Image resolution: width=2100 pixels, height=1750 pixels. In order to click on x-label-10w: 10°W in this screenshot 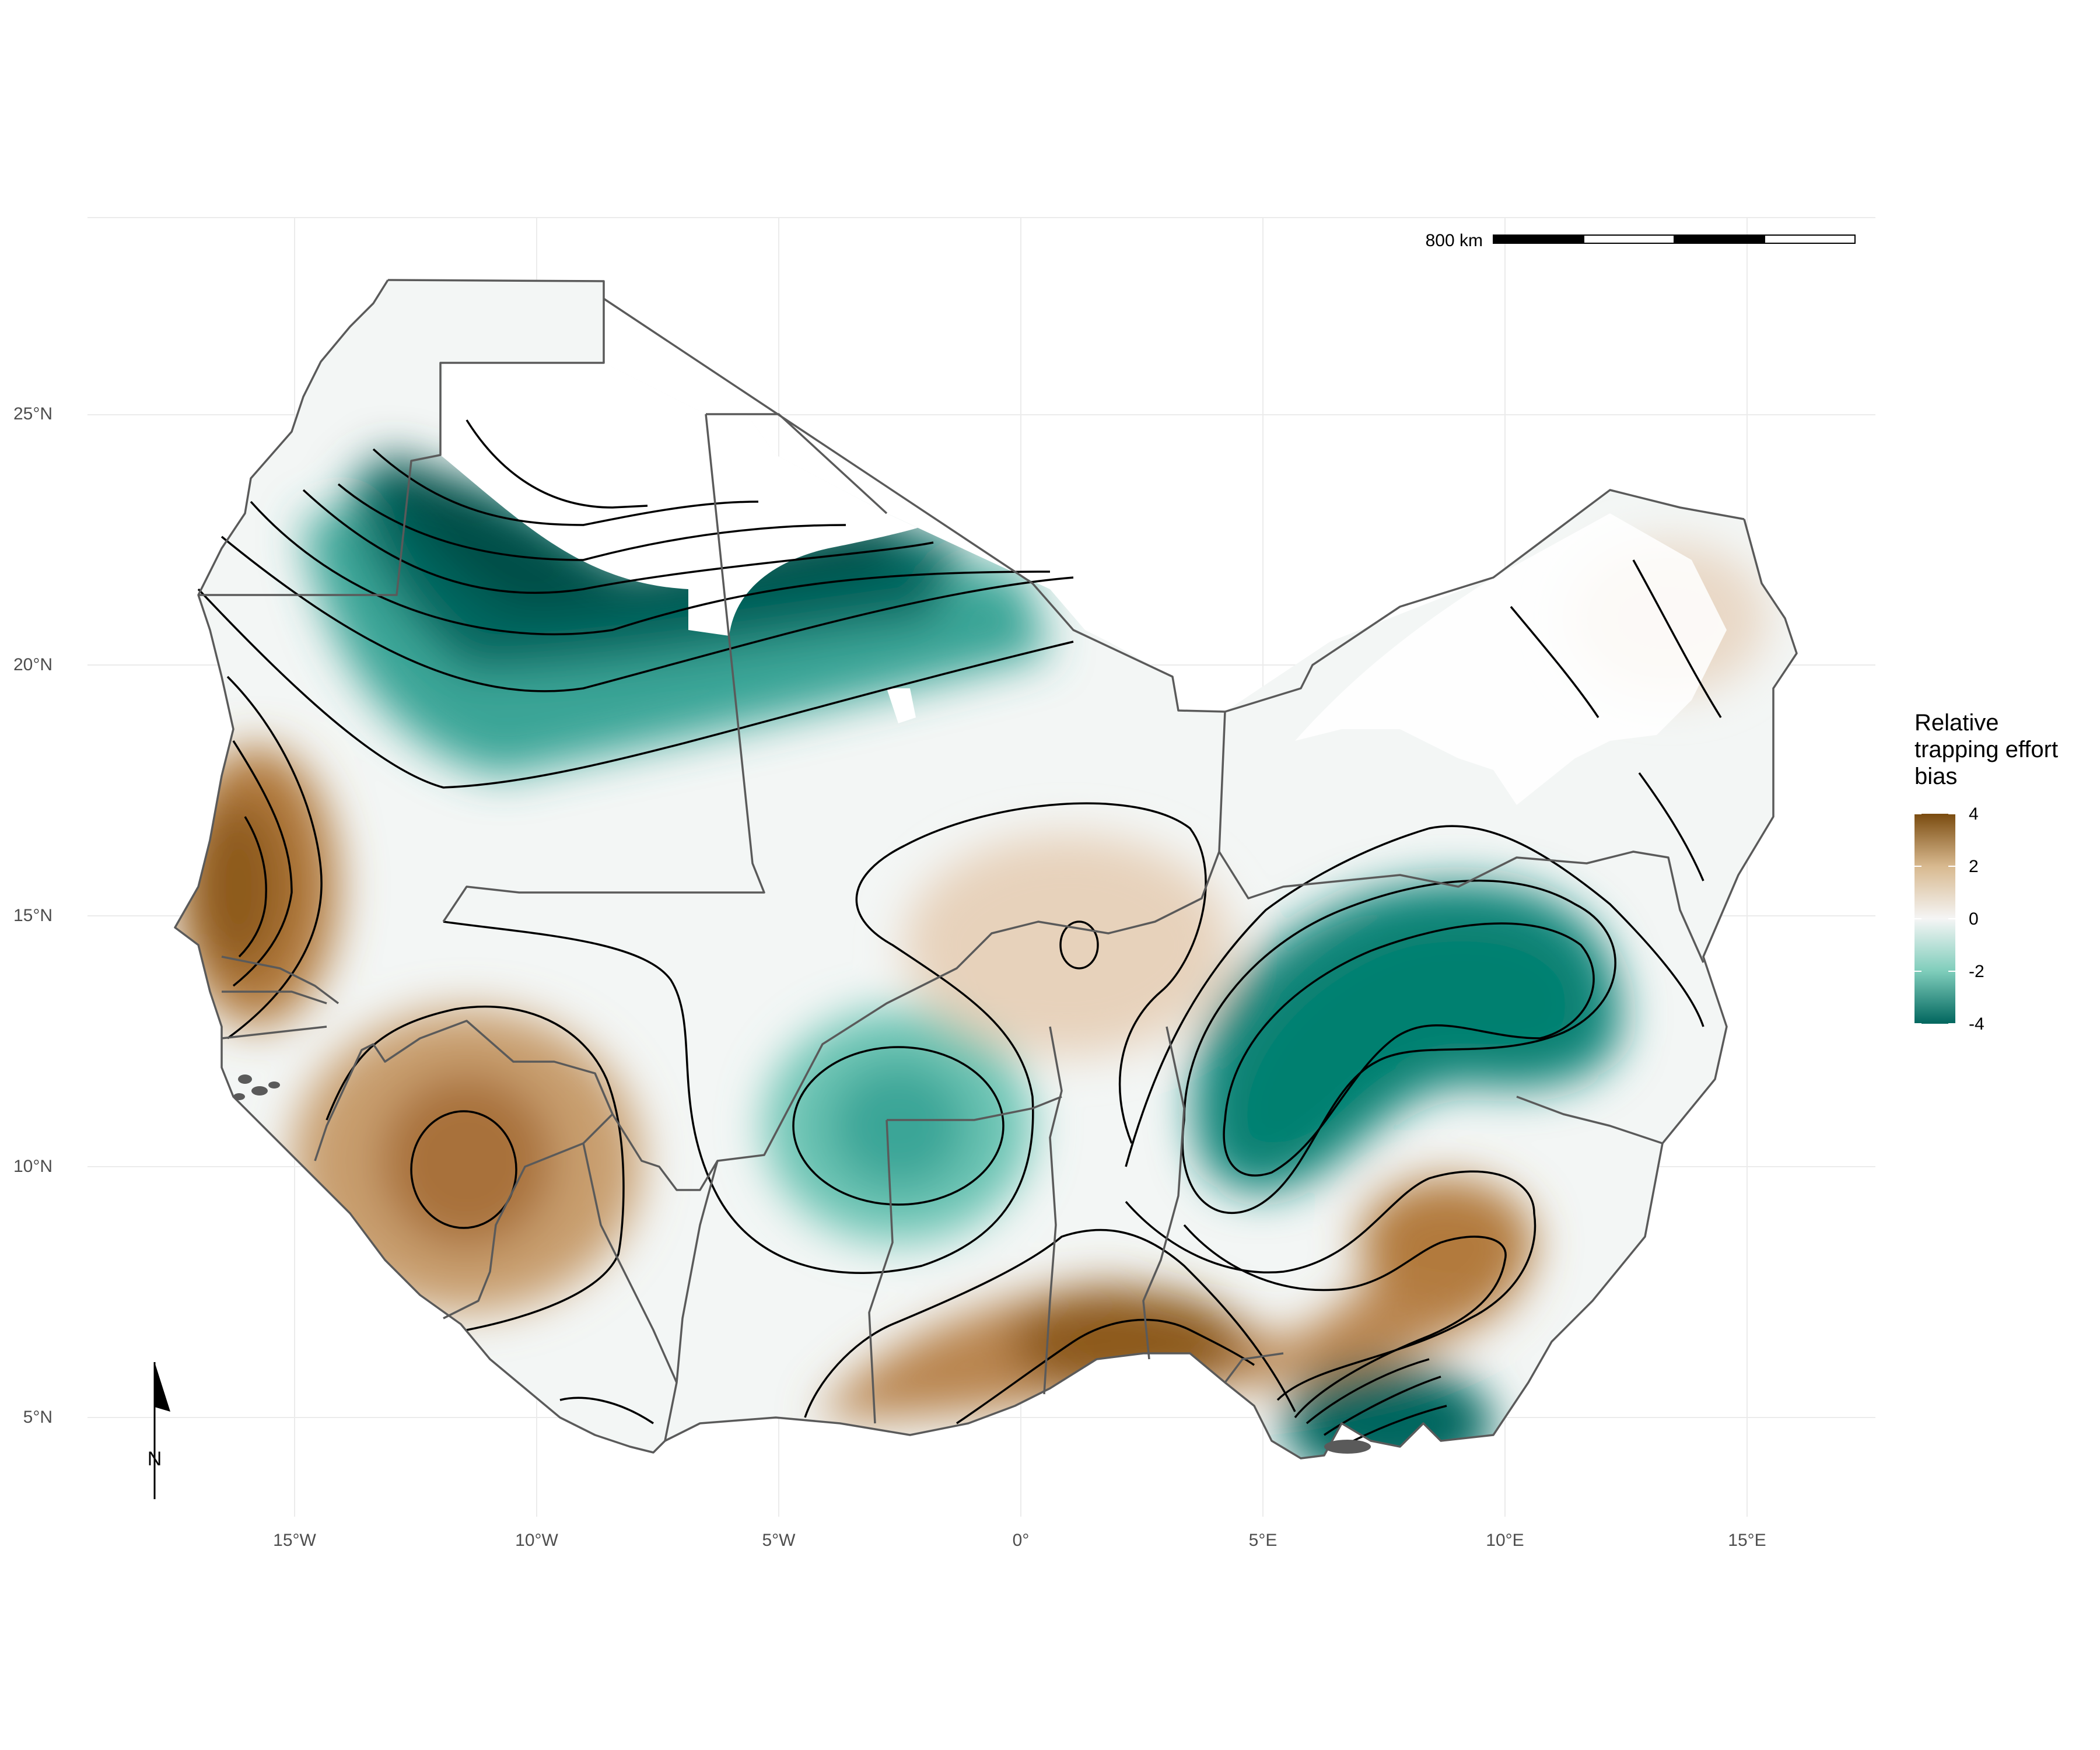, I will do `click(536, 1540)`.